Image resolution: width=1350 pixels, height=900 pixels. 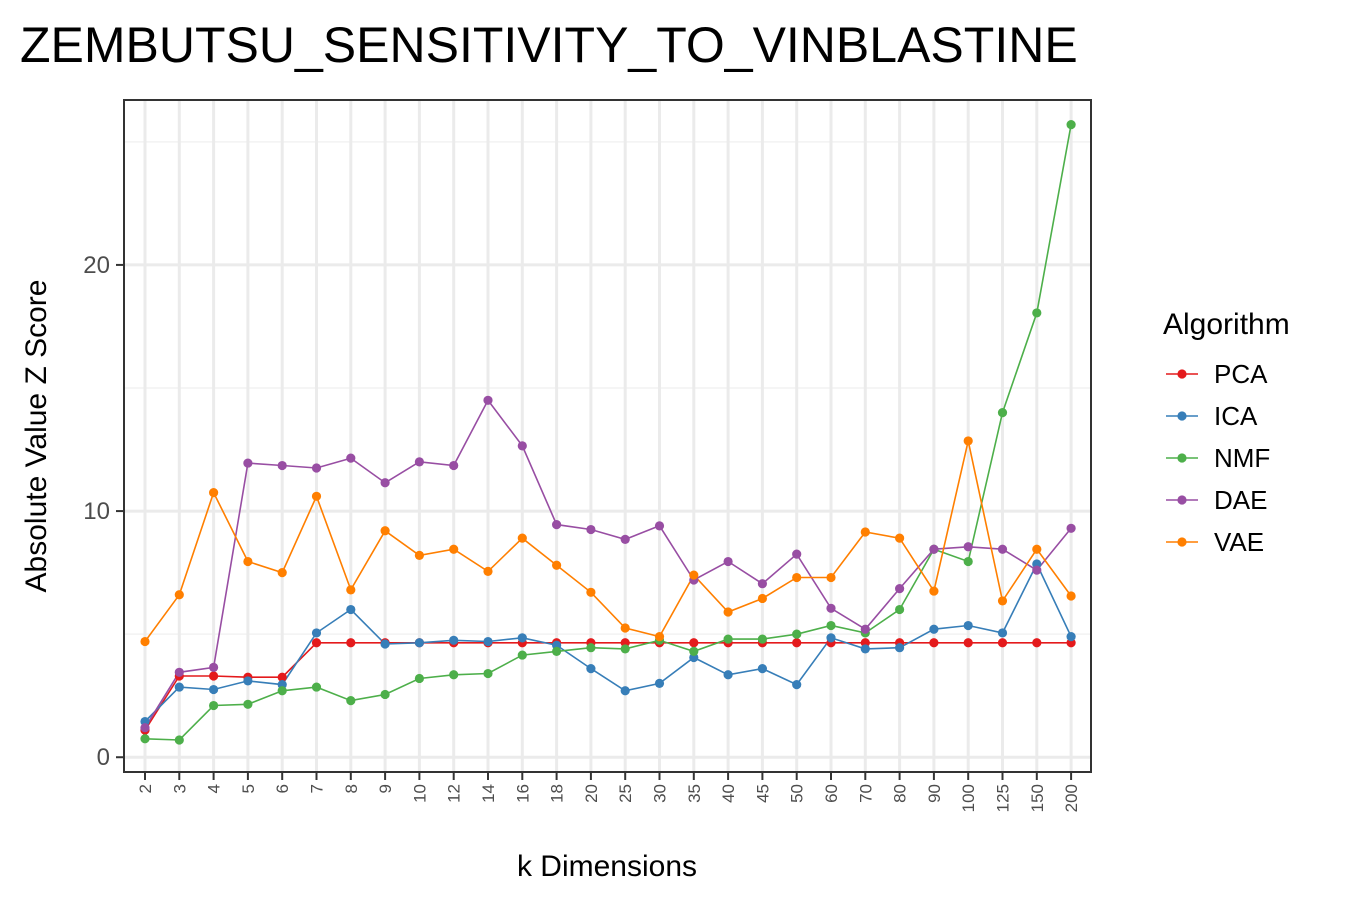 I want to click on legend-label-pca: PCA, so click(x=1241, y=374).